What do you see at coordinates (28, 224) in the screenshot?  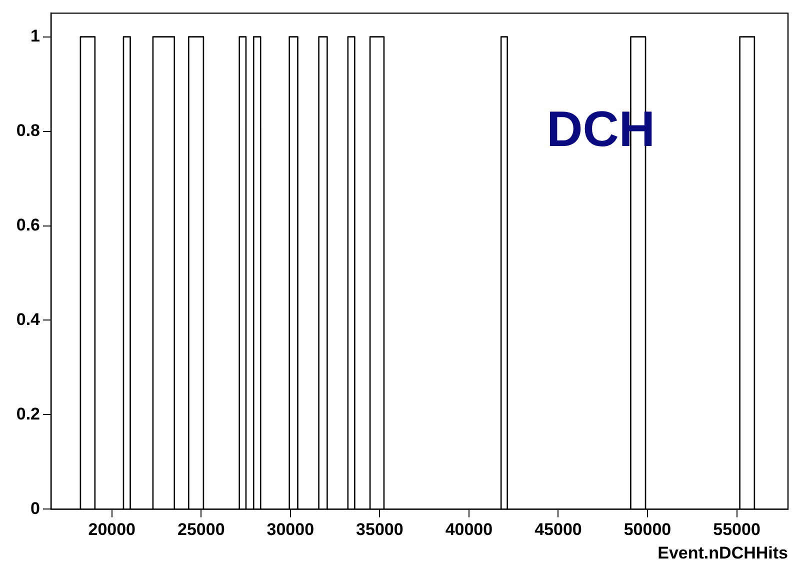 I see `y-tick-label: 0.6` at bounding box center [28, 224].